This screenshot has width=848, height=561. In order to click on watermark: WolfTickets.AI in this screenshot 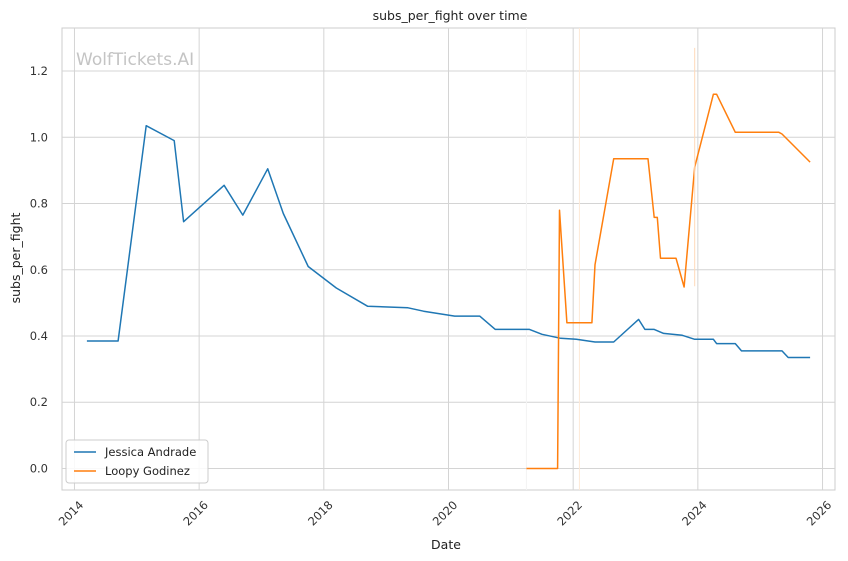, I will do `click(135, 60)`.